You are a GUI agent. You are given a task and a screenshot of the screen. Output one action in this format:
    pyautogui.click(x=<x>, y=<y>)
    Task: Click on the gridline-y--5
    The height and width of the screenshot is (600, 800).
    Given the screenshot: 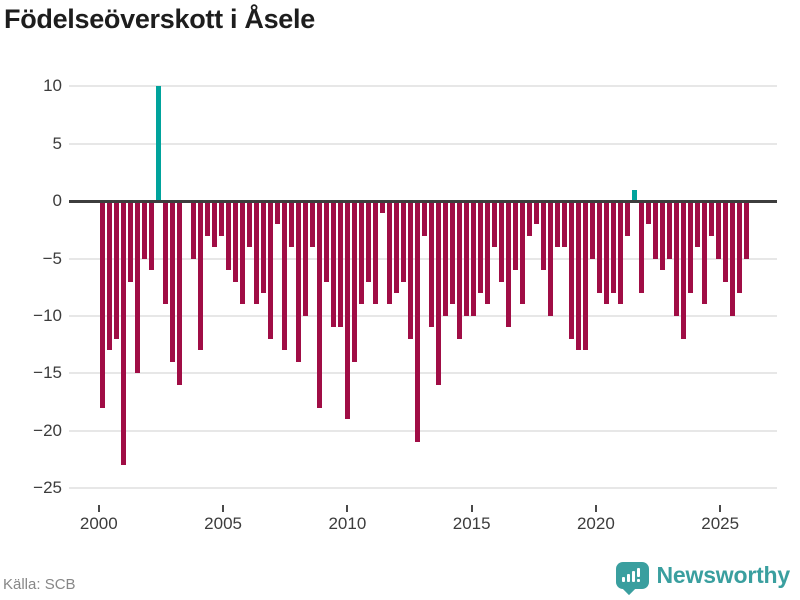 What is the action you would take?
    pyautogui.click(x=423, y=258)
    